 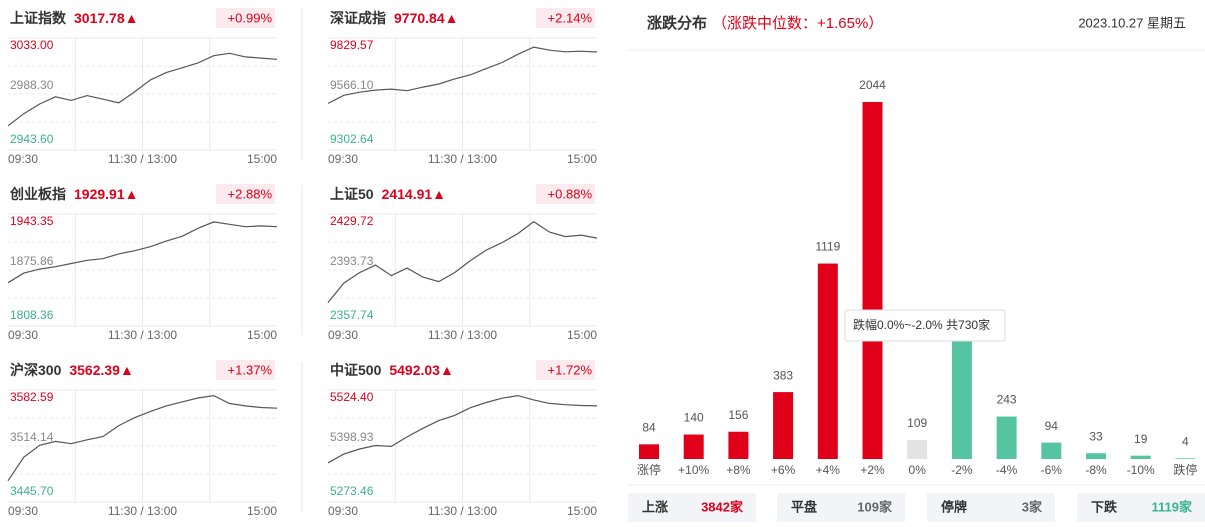 What do you see at coordinates (1141, 470) in the screenshot?
I see `x-tick-label: -10%` at bounding box center [1141, 470].